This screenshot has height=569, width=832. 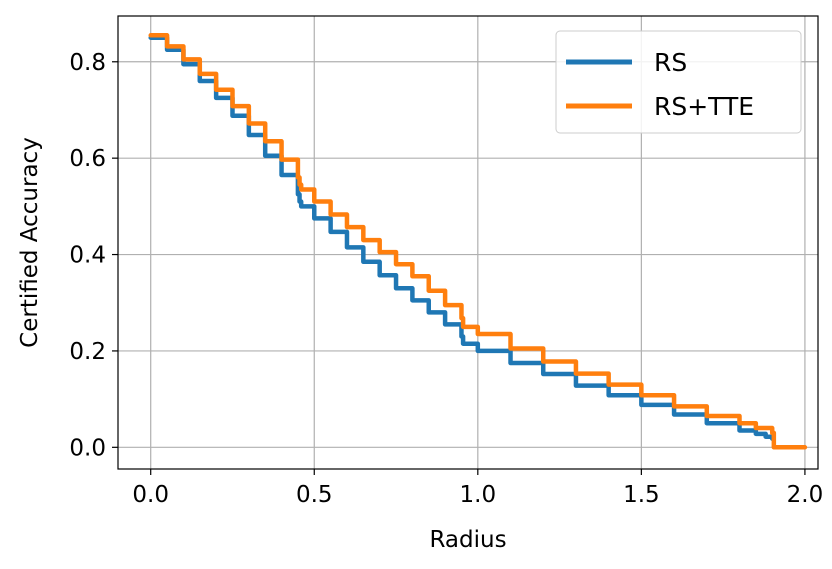 What do you see at coordinates (87, 448) in the screenshot?
I see `y-tick-label: 0.0` at bounding box center [87, 448].